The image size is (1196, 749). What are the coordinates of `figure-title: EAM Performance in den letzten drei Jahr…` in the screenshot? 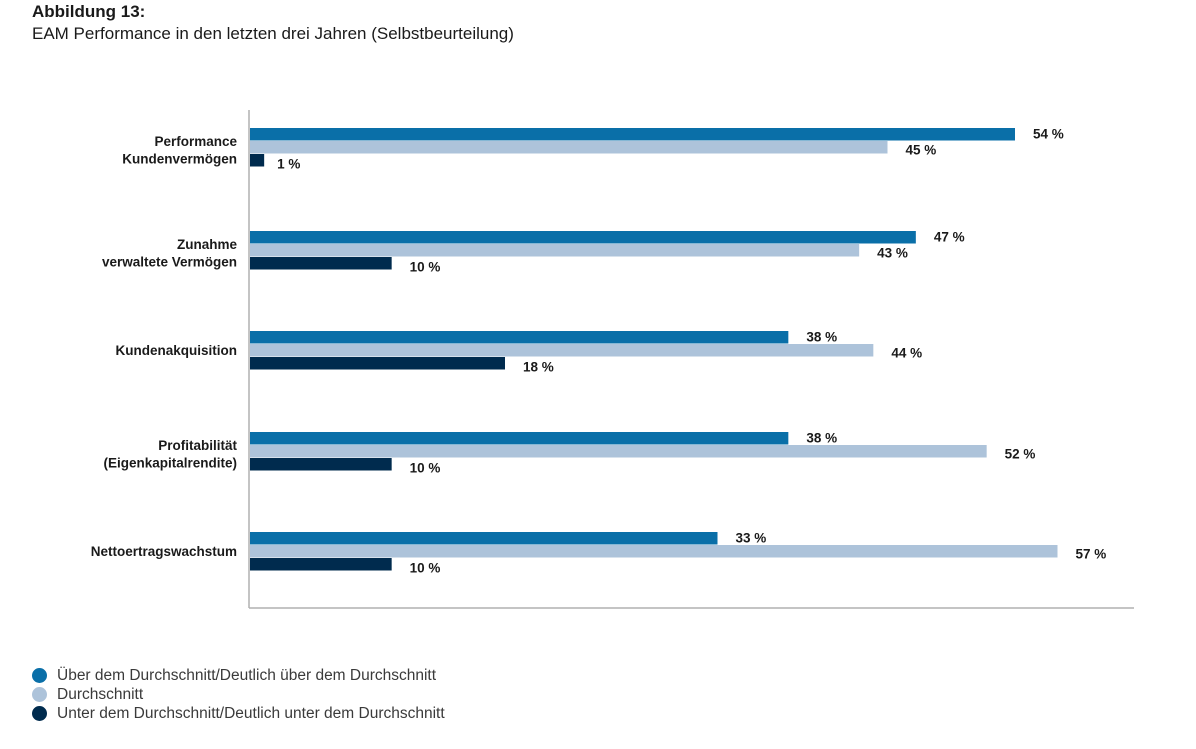 It's located at (273, 33).